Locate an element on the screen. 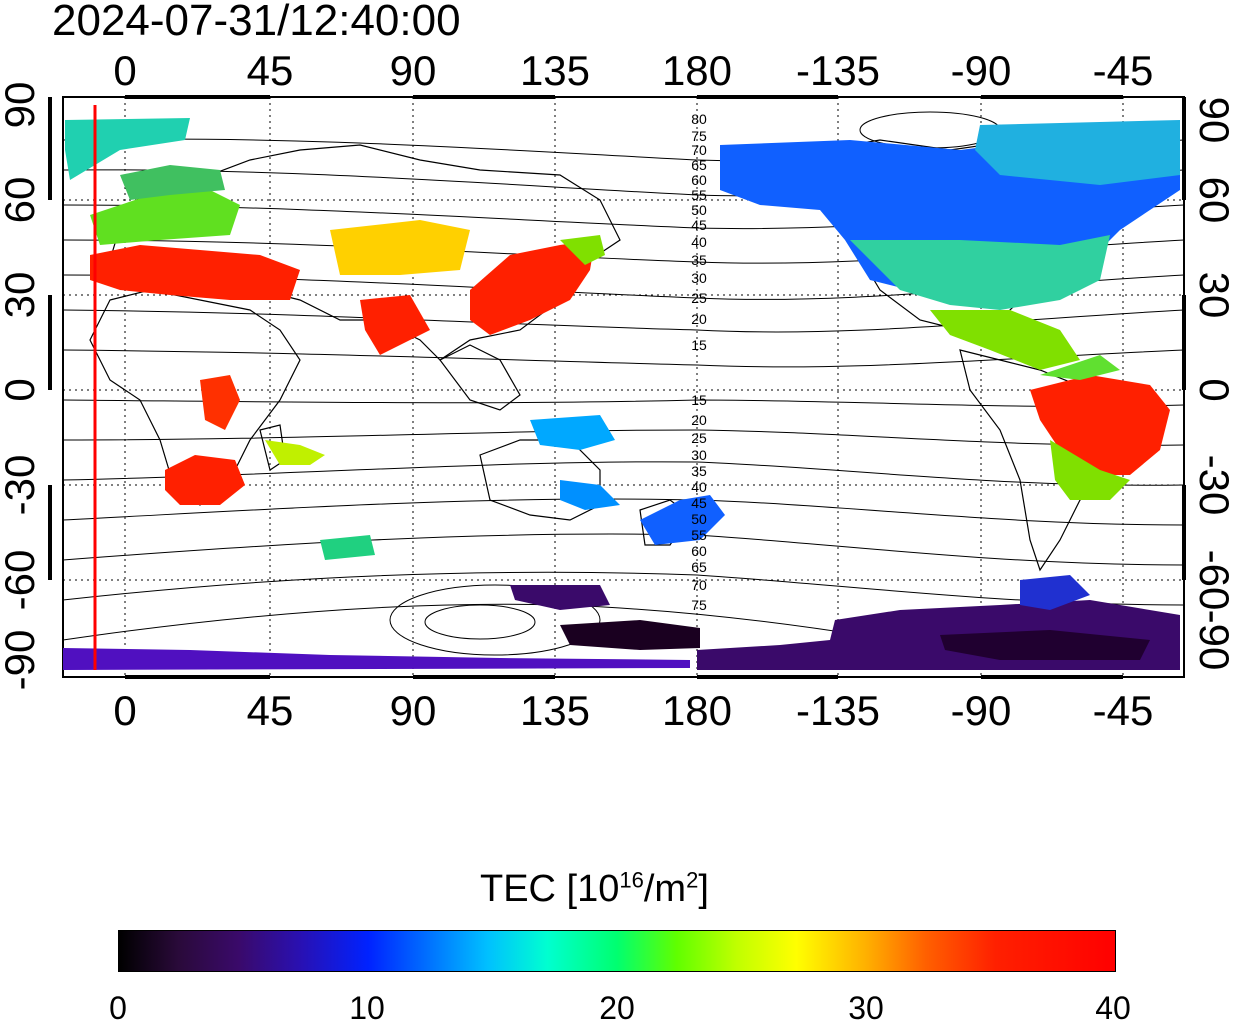 The width and height of the screenshot is (1235, 1027). lat-tick-left: -60 is located at coordinates (21, 580).